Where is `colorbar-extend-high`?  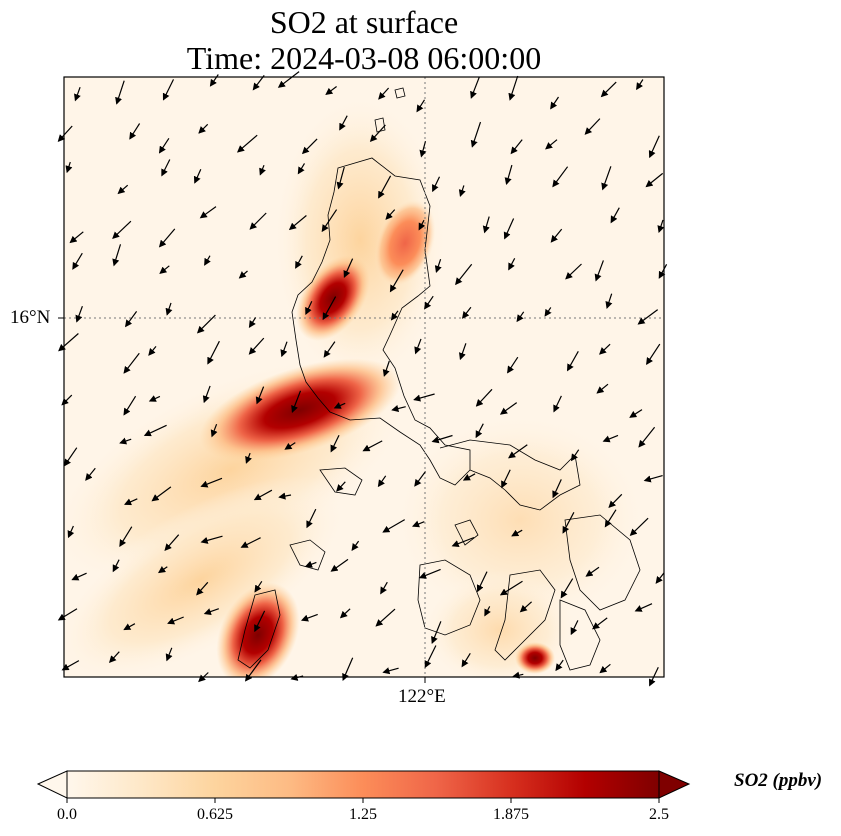 colorbar-extend-high is located at coordinates (674, 784).